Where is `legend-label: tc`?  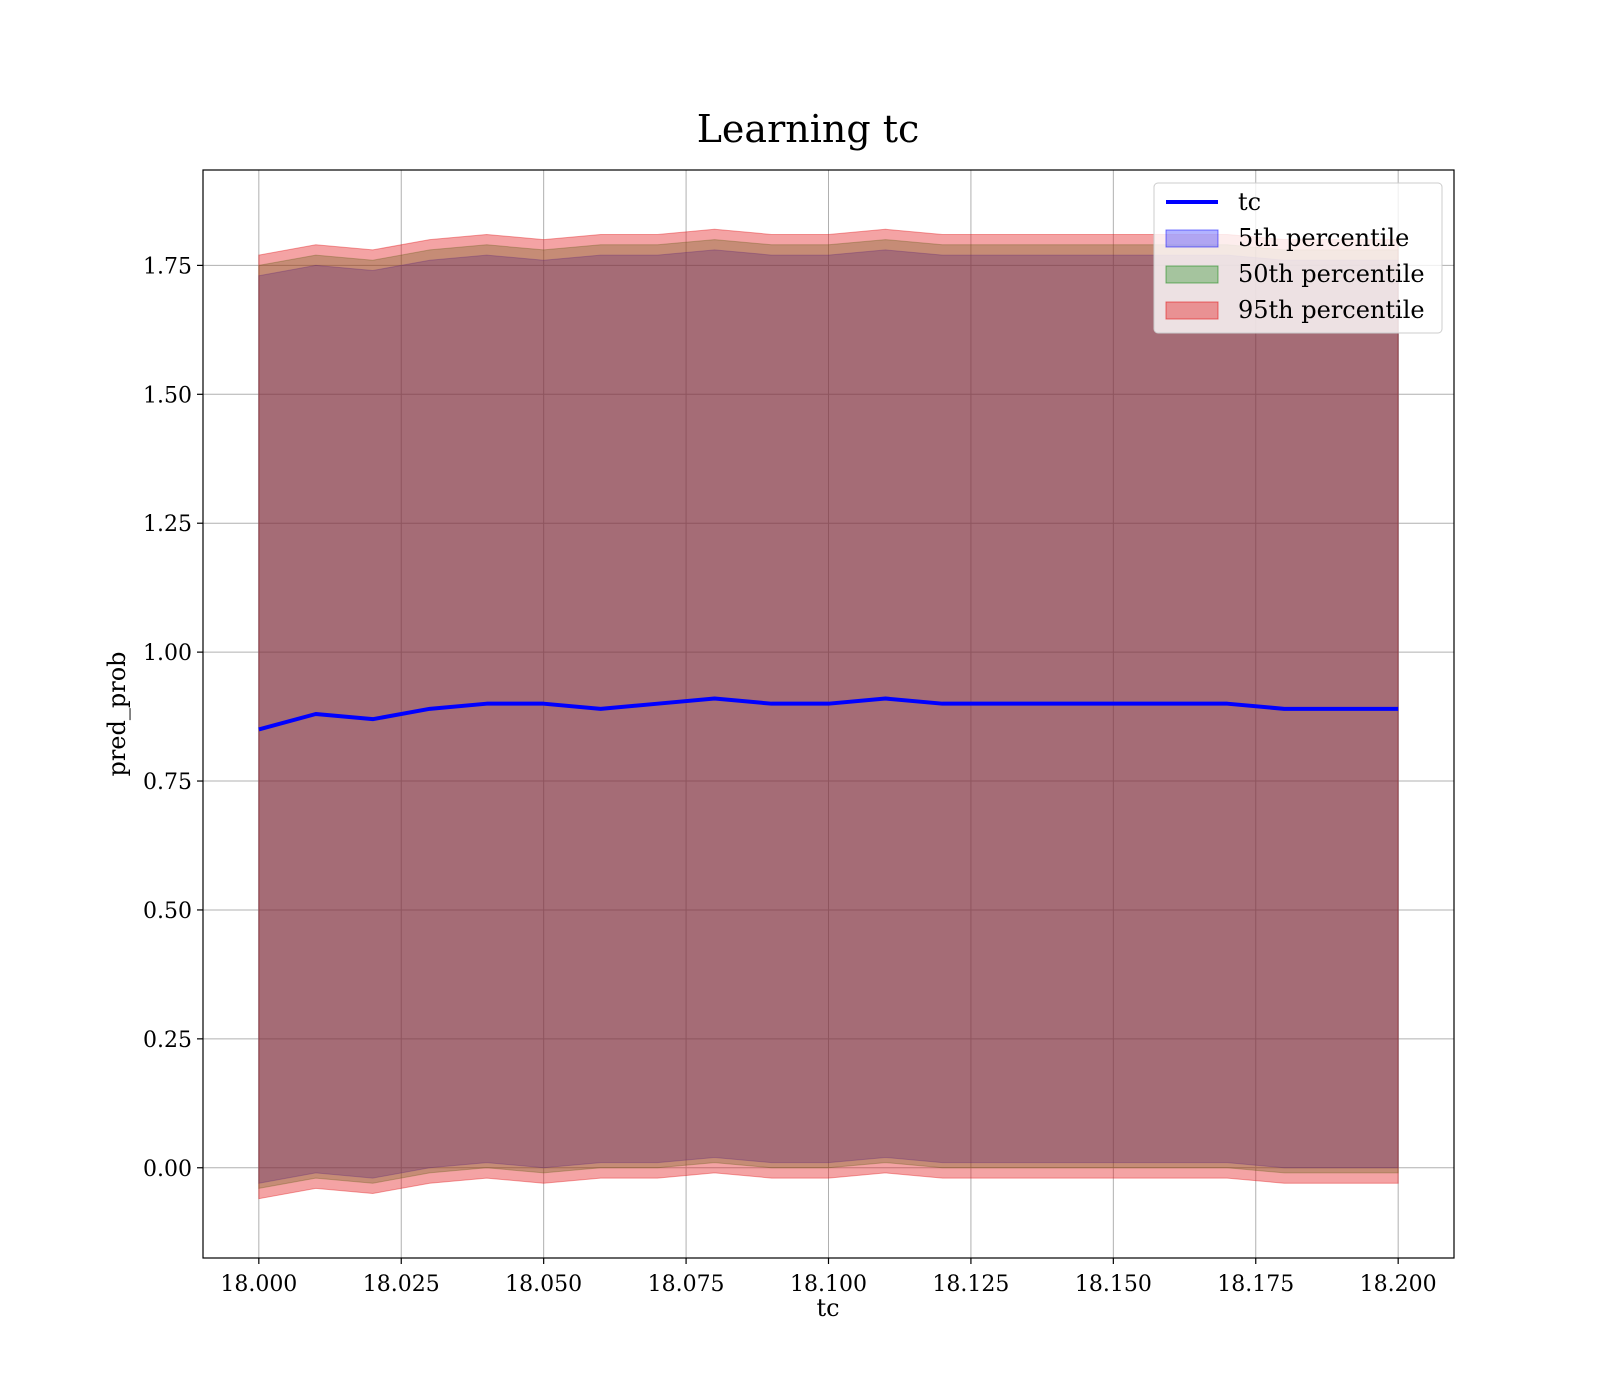 legend-label: tc is located at coordinates (1249, 202).